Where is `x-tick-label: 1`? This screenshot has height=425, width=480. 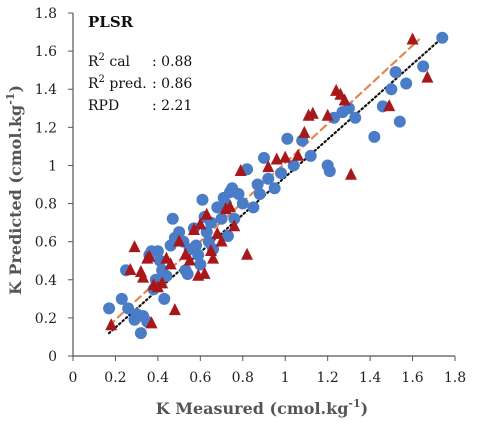 x-tick-label: 1 is located at coordinates (285, 378).